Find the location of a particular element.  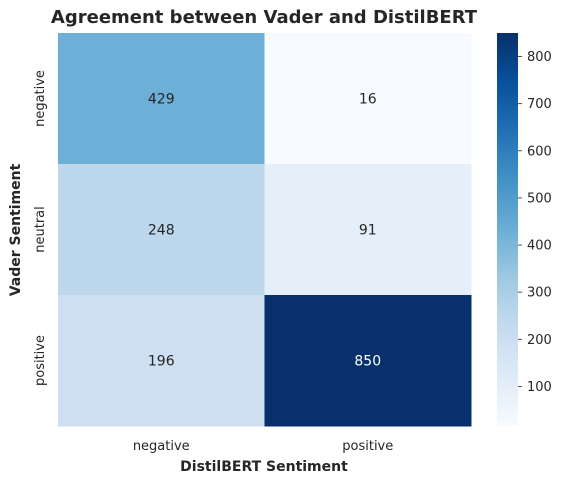

colorbar-tick-label: 500 is located at coordinates (539, 198).